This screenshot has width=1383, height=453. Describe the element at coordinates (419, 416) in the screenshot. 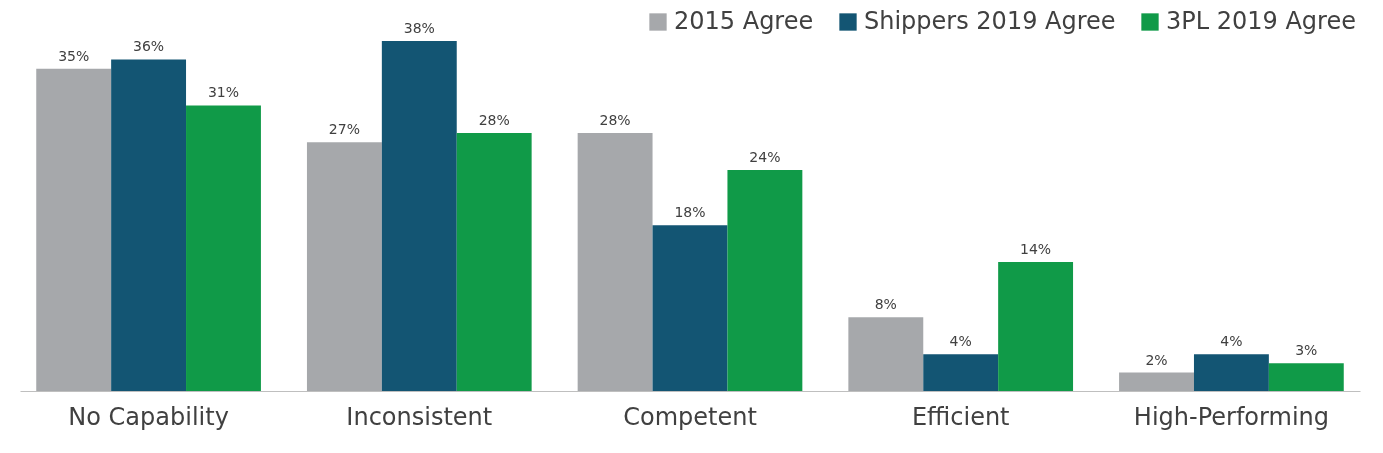

I see `x-tick-label: Inconsistent` at that location.